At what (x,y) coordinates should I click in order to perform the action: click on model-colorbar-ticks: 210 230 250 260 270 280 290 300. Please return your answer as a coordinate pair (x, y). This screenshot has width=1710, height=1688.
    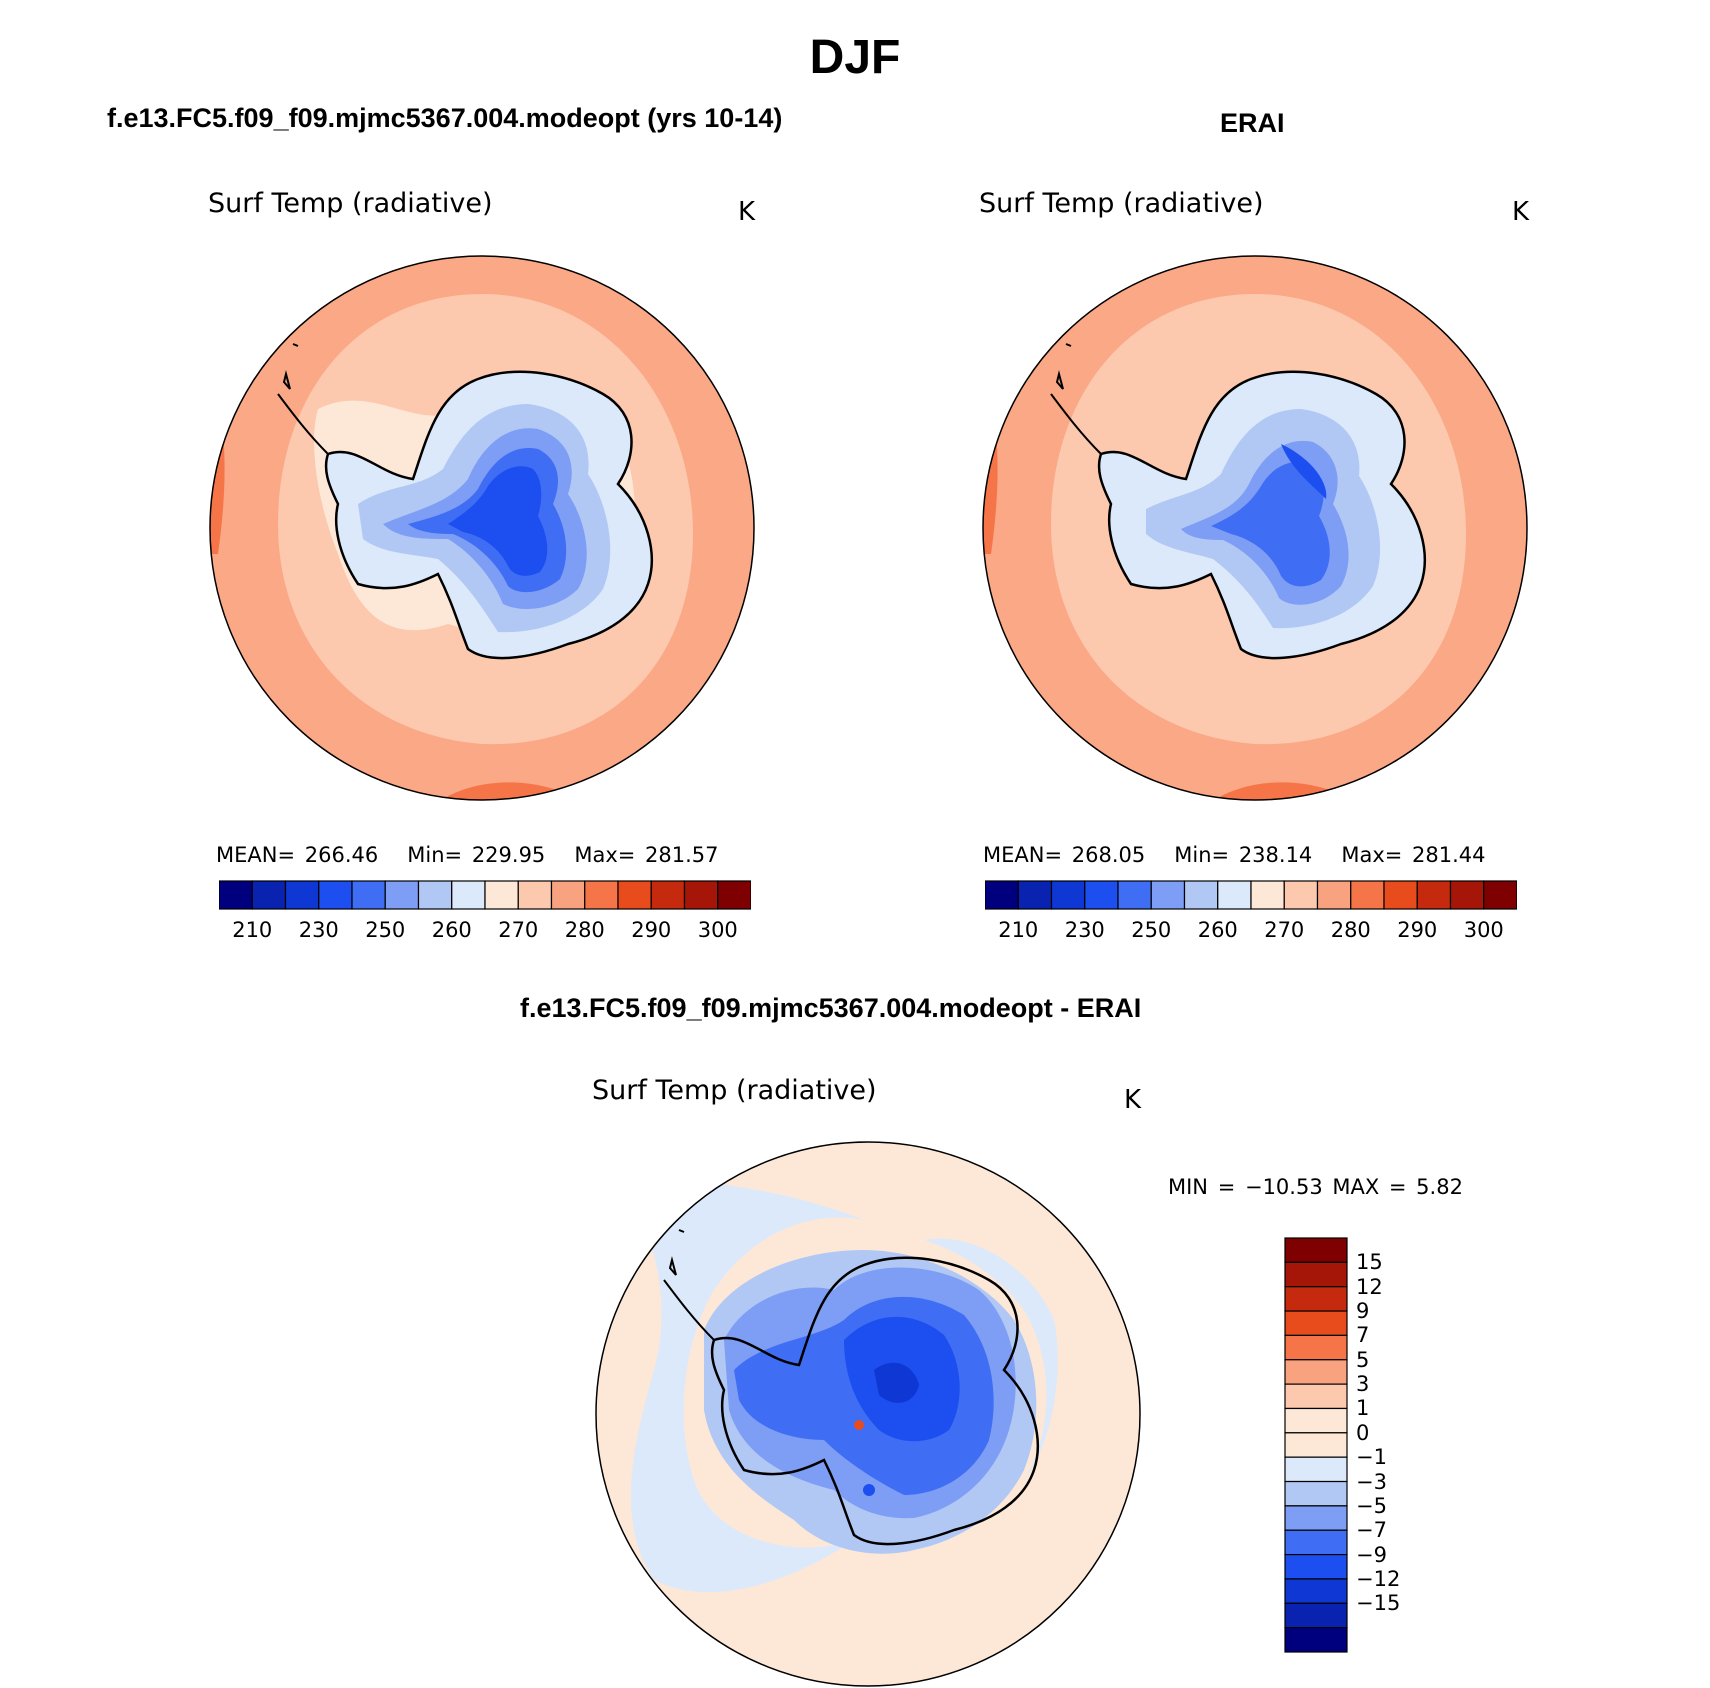
    Looking at the image, I should click on (485, 931).